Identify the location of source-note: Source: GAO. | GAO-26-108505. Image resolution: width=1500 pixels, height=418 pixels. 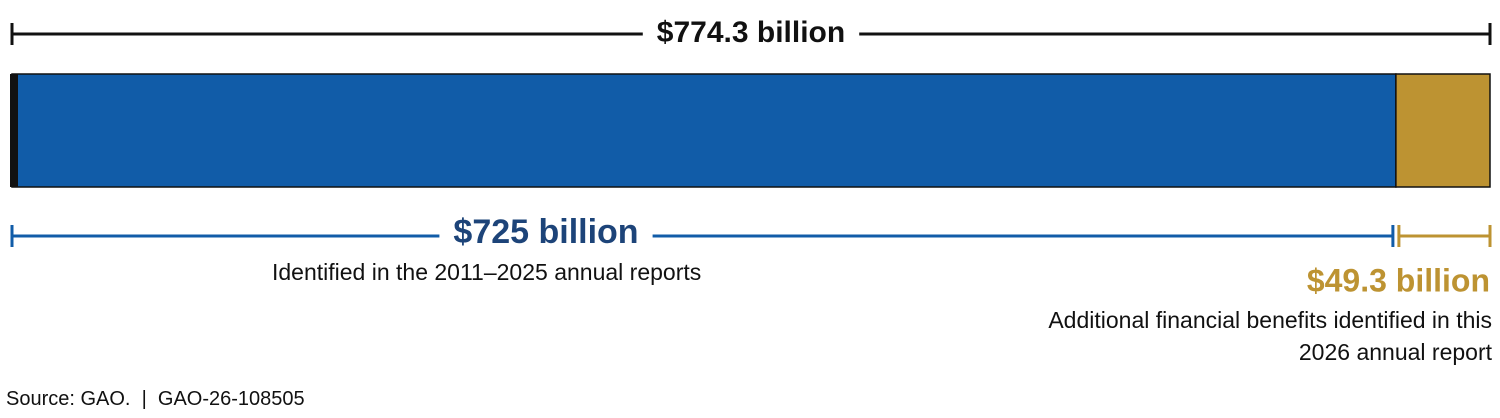
(155, 399).